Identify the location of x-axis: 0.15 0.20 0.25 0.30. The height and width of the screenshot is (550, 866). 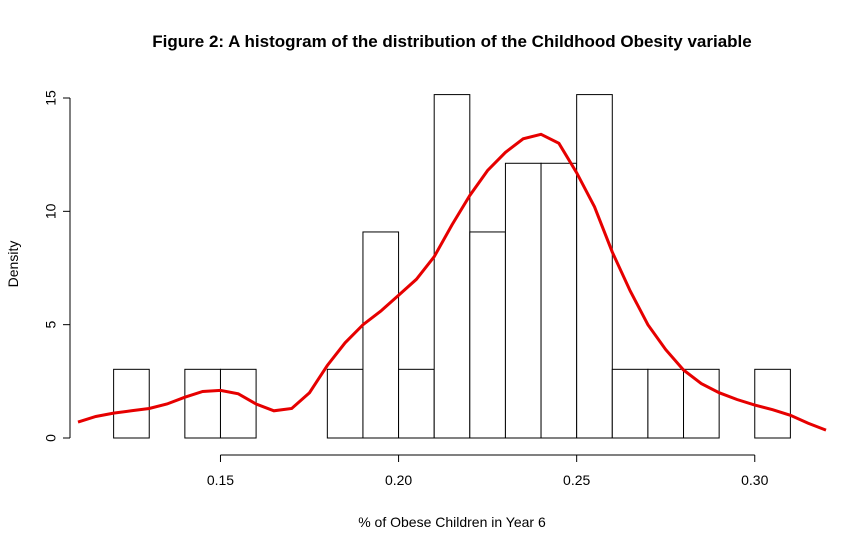
(488, 471).